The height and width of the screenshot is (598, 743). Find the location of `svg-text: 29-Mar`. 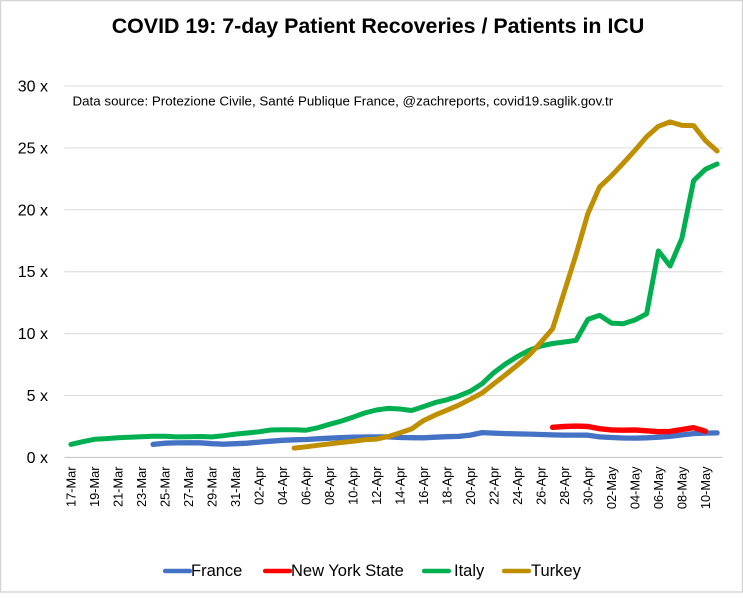

svg-text: 29-Mar is located at coordinates (211, 486).